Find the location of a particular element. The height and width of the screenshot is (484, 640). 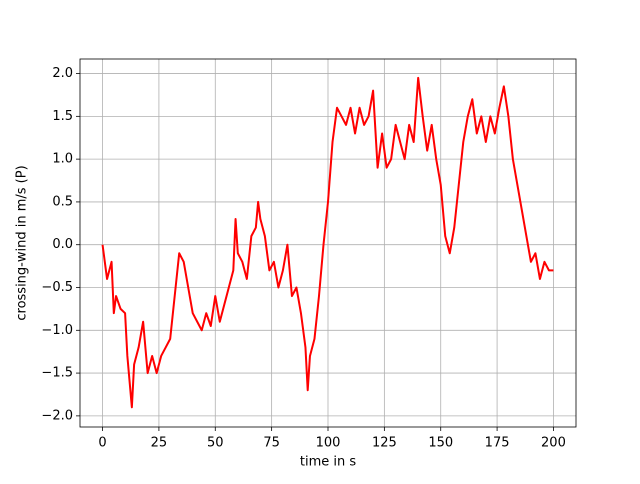

y-tick-label: 2.0 is located at coordinates (62, 73).